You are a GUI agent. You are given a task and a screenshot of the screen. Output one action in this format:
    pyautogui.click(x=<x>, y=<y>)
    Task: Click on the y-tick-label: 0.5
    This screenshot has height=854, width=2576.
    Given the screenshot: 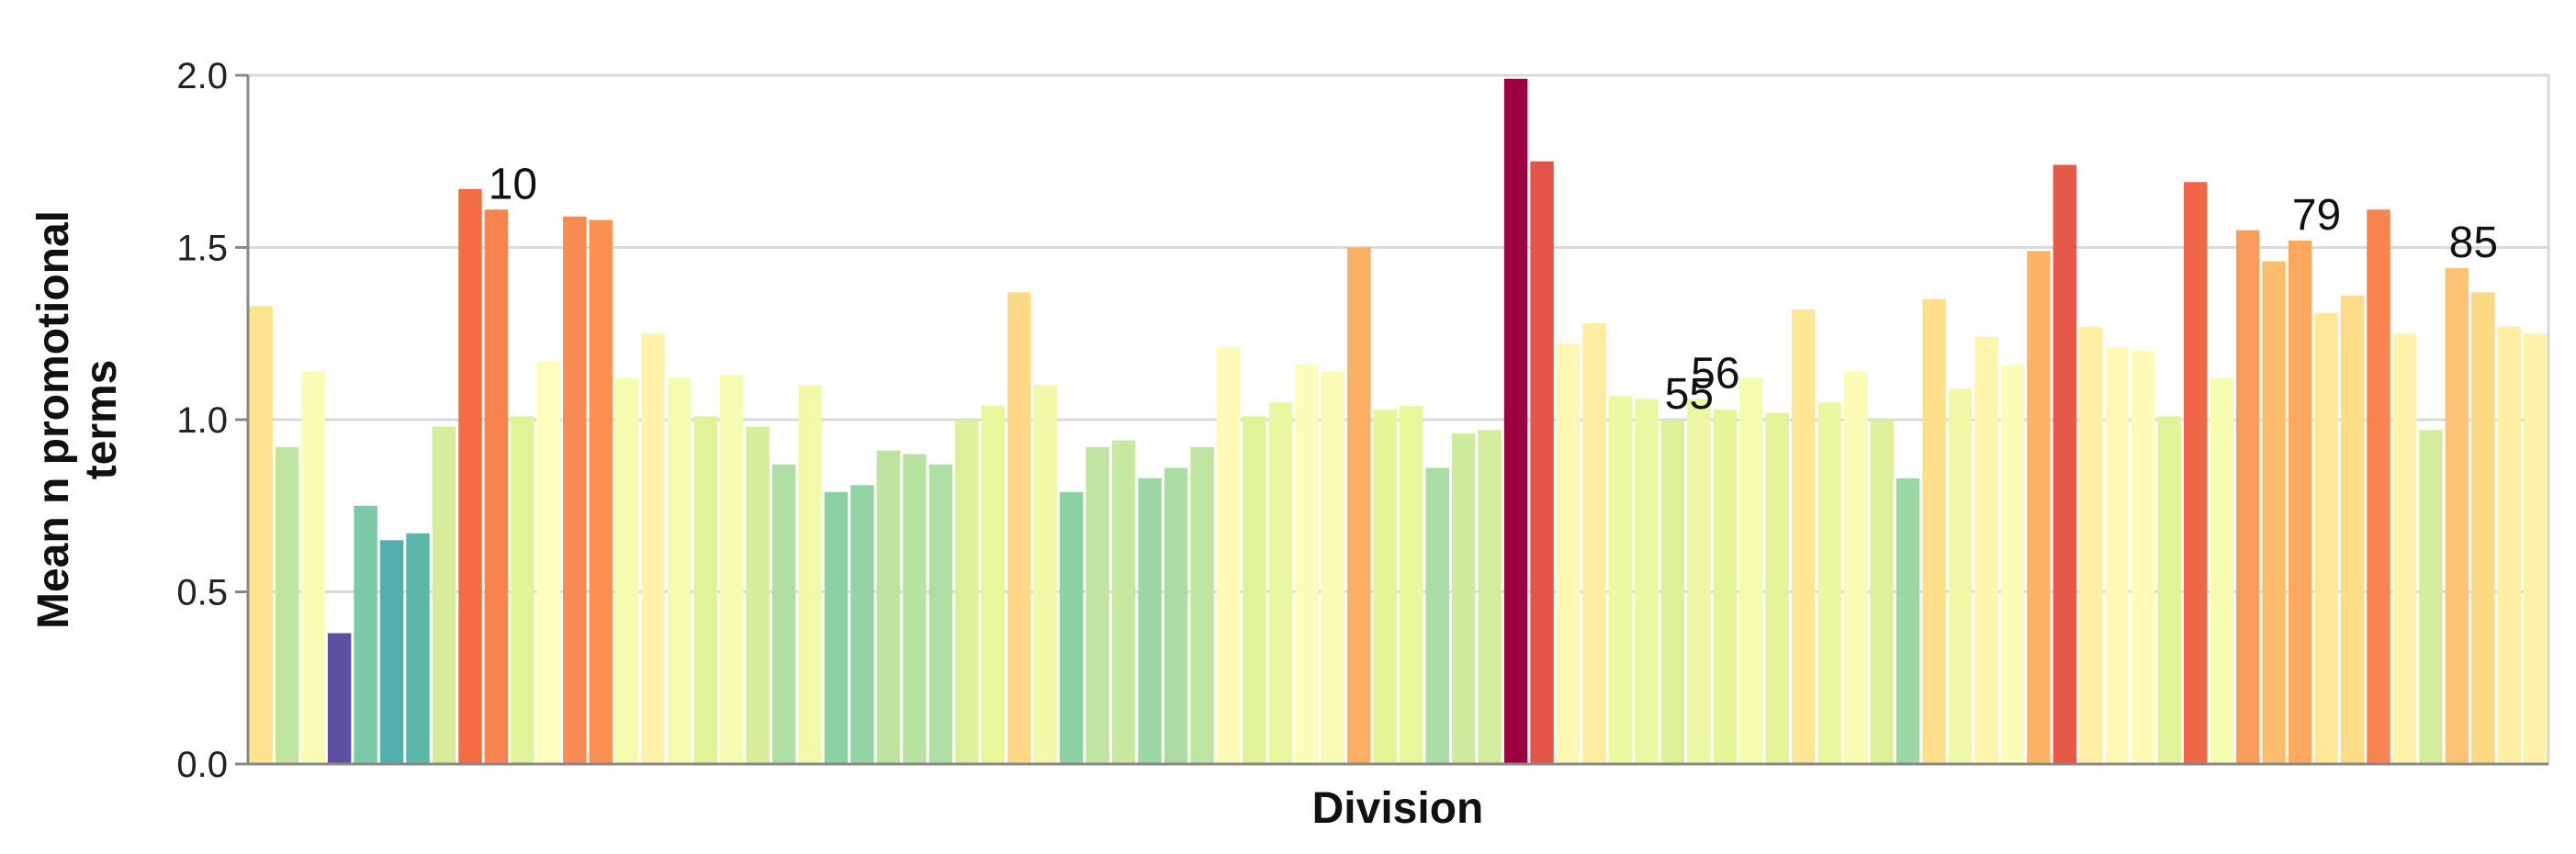 What is the action you would take?
    pyautogui.click(x=202, y=593)
    